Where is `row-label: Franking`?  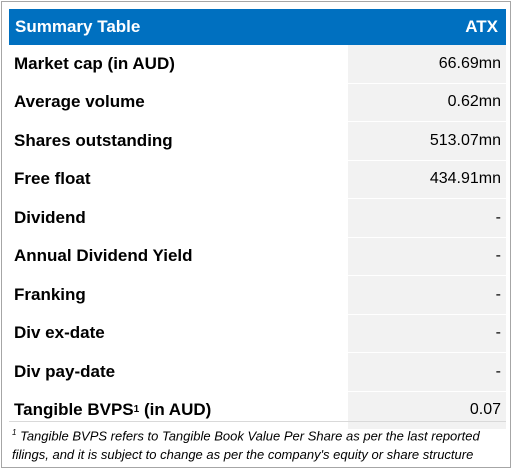
row-label: Franking is located at coordinates (177, 295).